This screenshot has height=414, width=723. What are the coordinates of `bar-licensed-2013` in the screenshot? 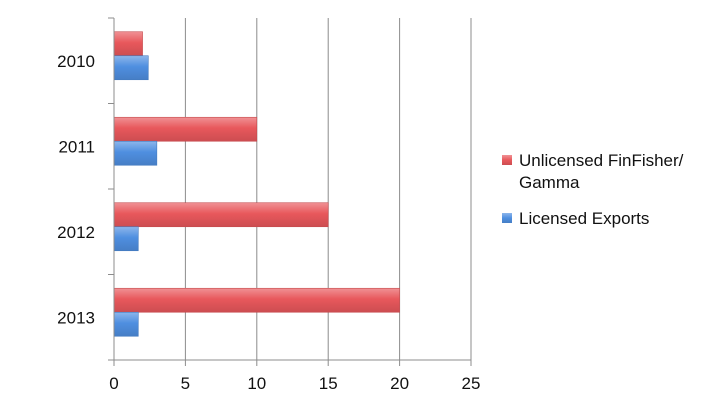 It's located at (126, 324).